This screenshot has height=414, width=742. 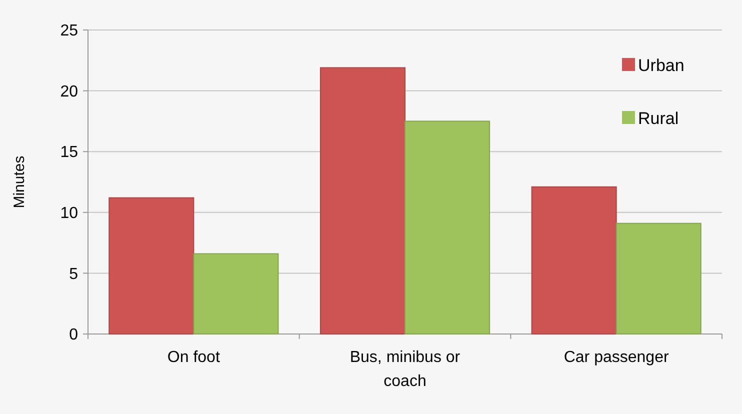 What do you see at coordinates (69, 153) in the screenshot?
I see `y-tick-label: 15` at bounding box center [69, 153].